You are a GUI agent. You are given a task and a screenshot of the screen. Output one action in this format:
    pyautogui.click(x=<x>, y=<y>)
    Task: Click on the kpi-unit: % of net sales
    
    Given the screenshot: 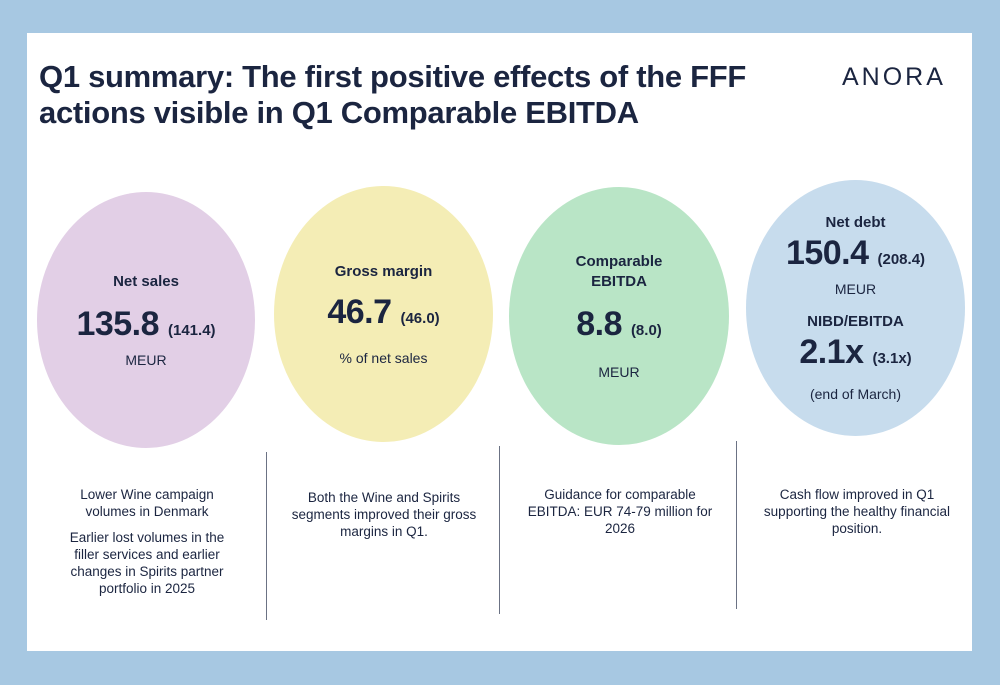 What is the action you would take?
    pyautogui.click(x=383, y=357)
    